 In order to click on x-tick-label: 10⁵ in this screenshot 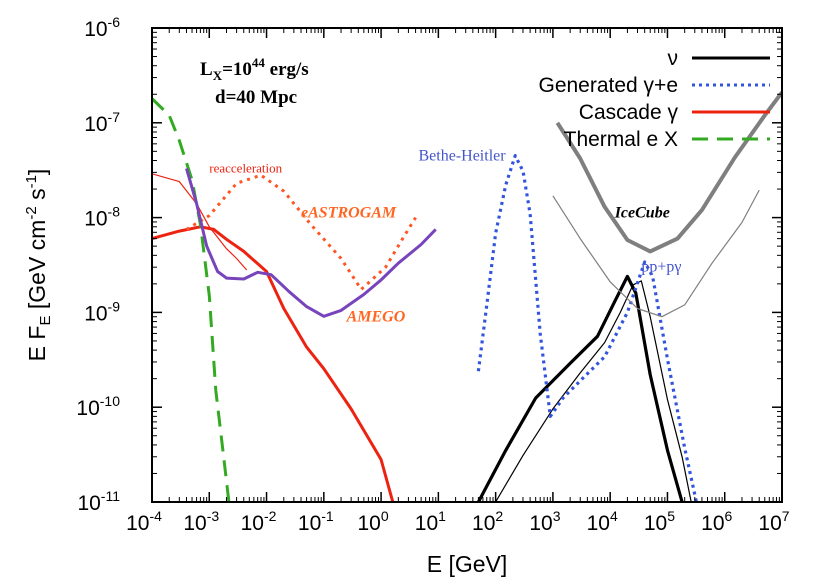, I will do `click(659, 521)`.